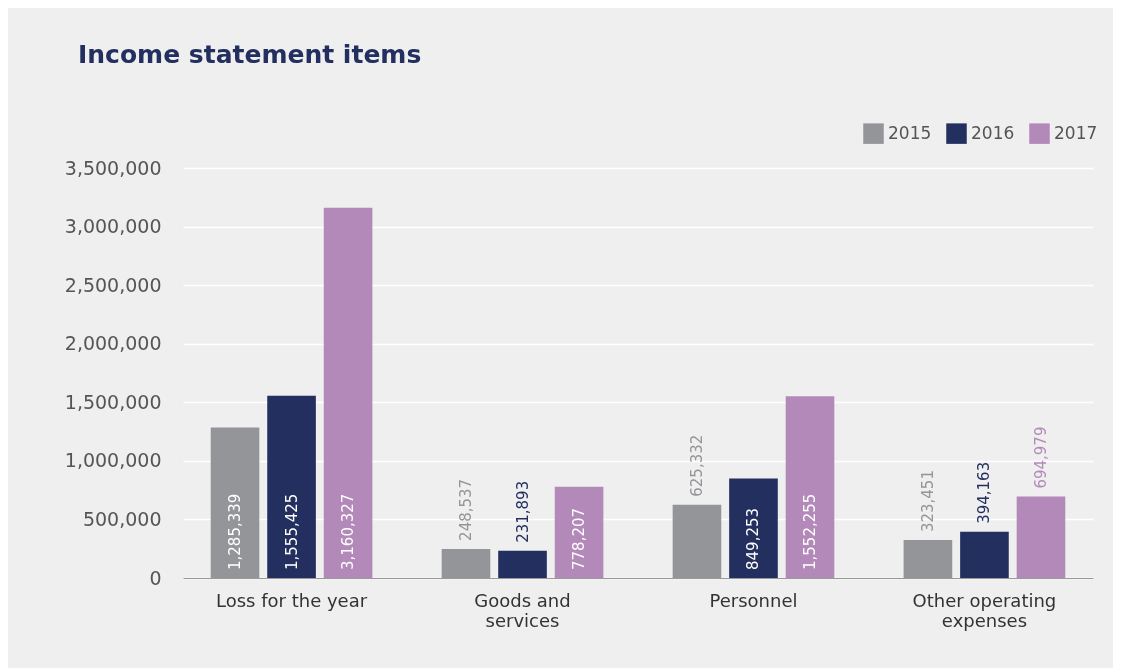 The width and height of the screenshot is (1122, 670). Describe the element at coordinates (753, 600) in the screenshot. I see `x-tick-label: Personnel` at that location.